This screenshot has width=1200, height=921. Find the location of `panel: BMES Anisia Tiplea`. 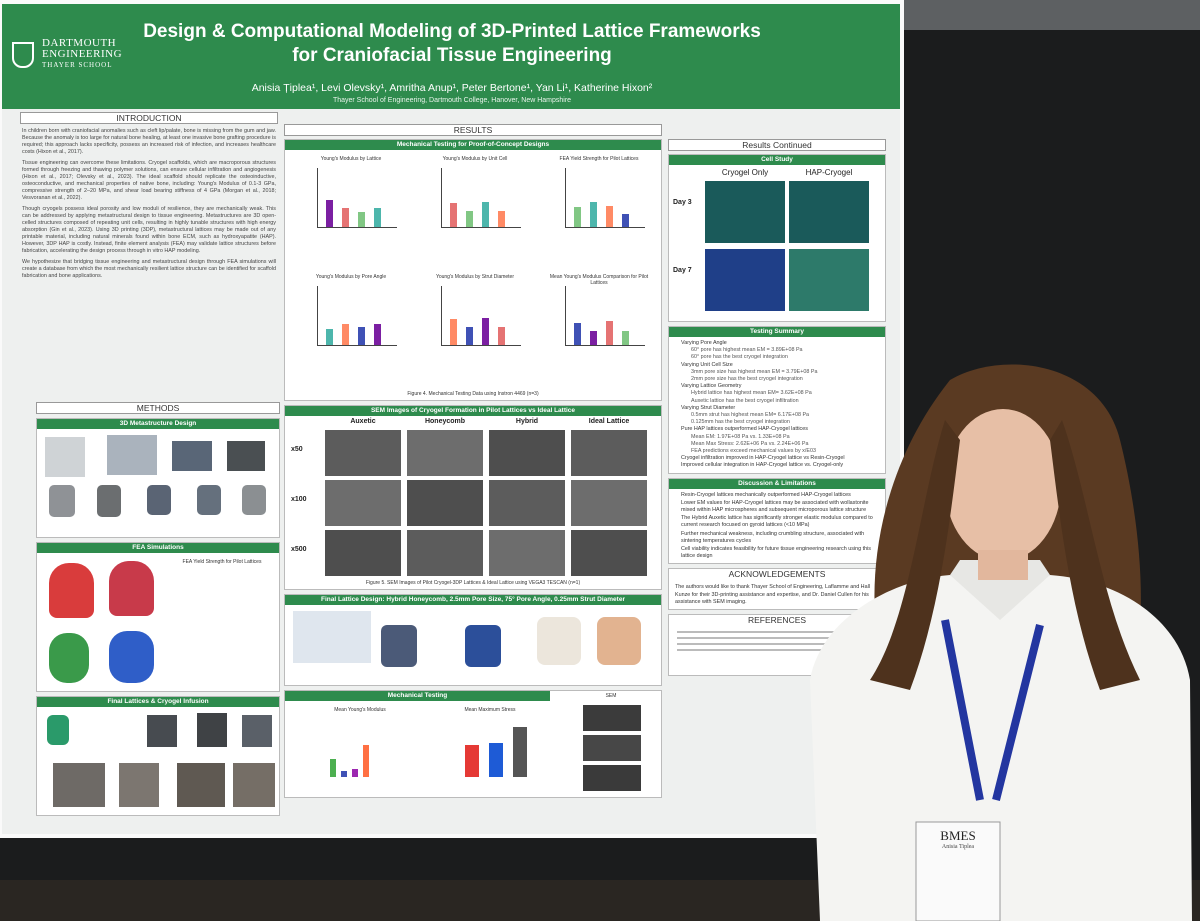

panel: BMES Anisia Tiplea is located at coordinates (958, 839).